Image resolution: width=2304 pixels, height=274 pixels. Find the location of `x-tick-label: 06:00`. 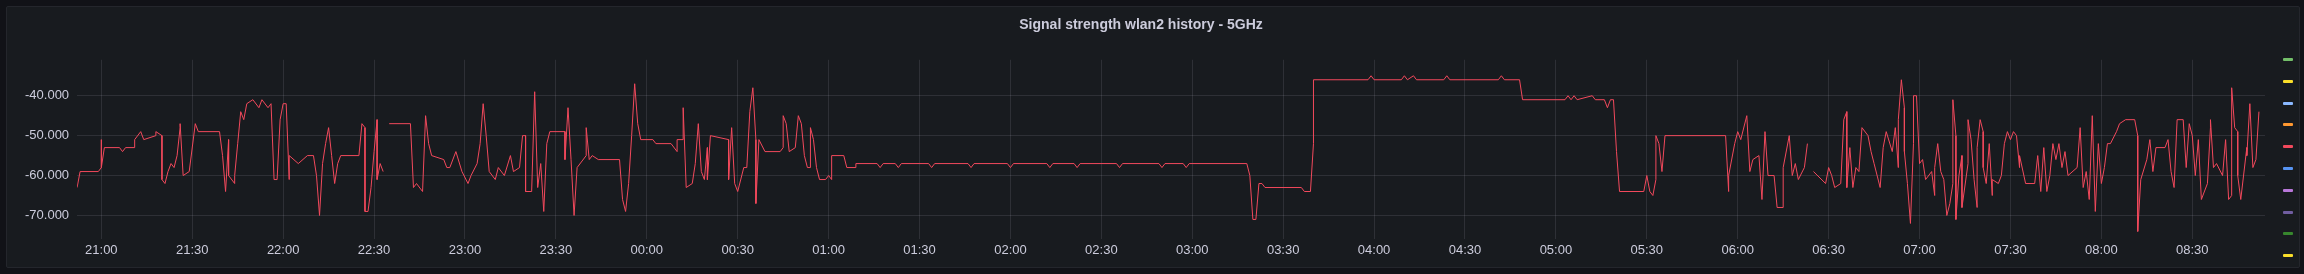

x-tick-label: 06:00 is located at coordinates (1737, 249).